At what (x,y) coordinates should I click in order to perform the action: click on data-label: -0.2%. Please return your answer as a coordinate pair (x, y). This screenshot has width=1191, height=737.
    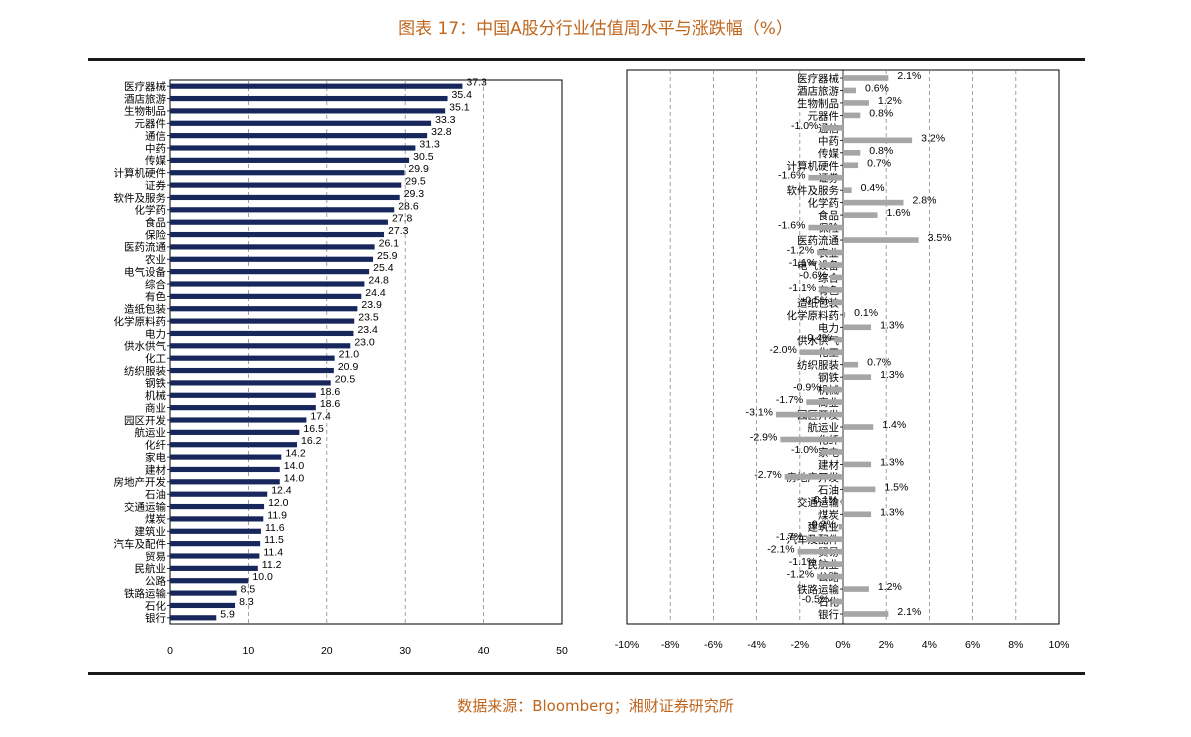
    Looking at the image, I should click on (821, 525).